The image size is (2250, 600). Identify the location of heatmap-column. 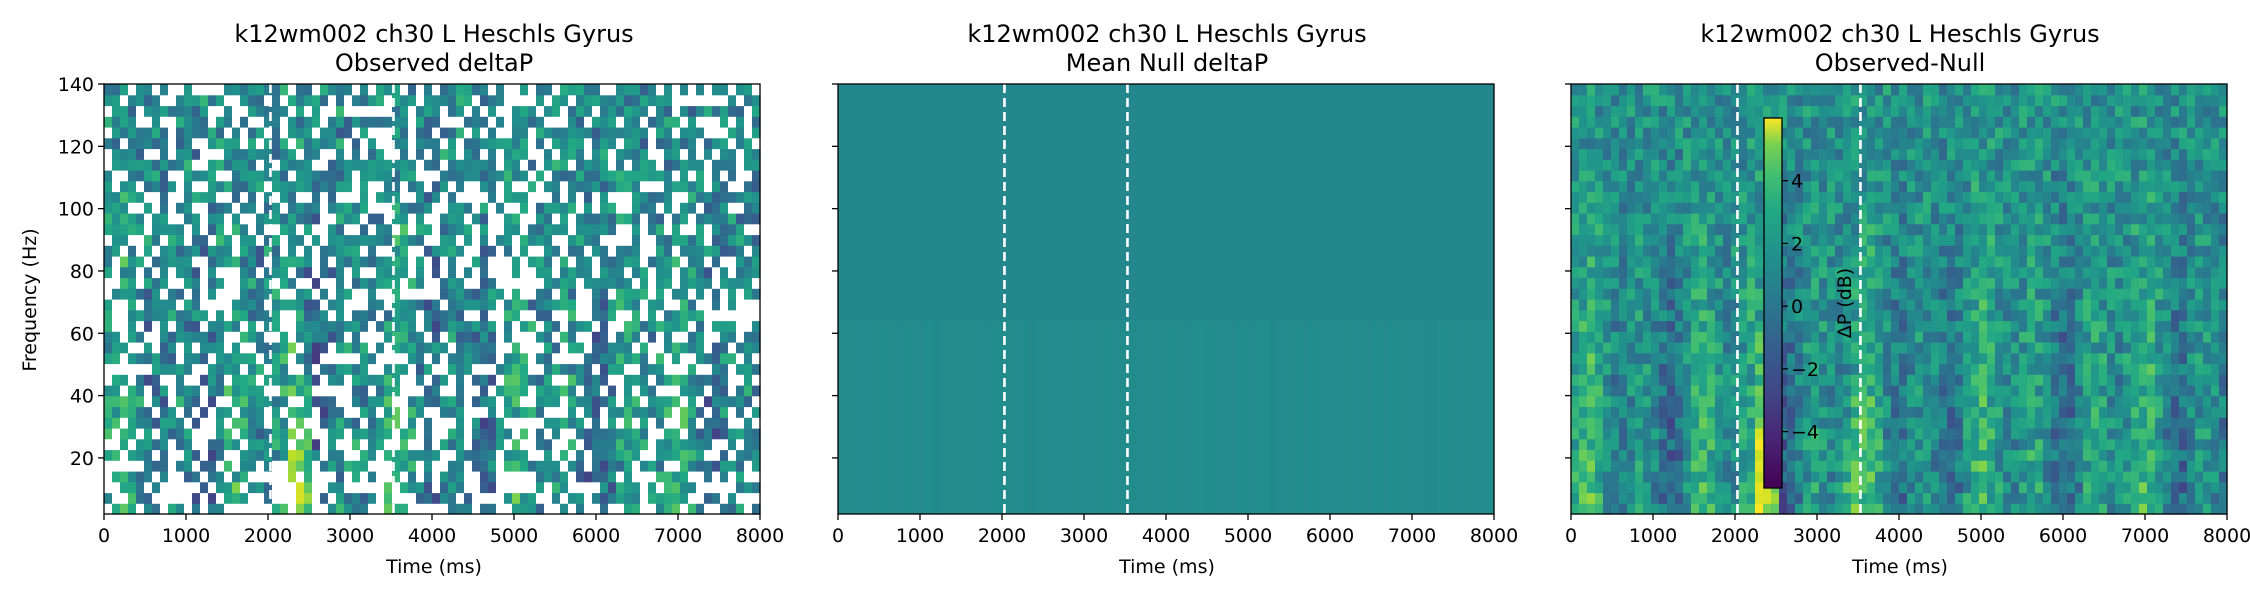
(1258, 417).